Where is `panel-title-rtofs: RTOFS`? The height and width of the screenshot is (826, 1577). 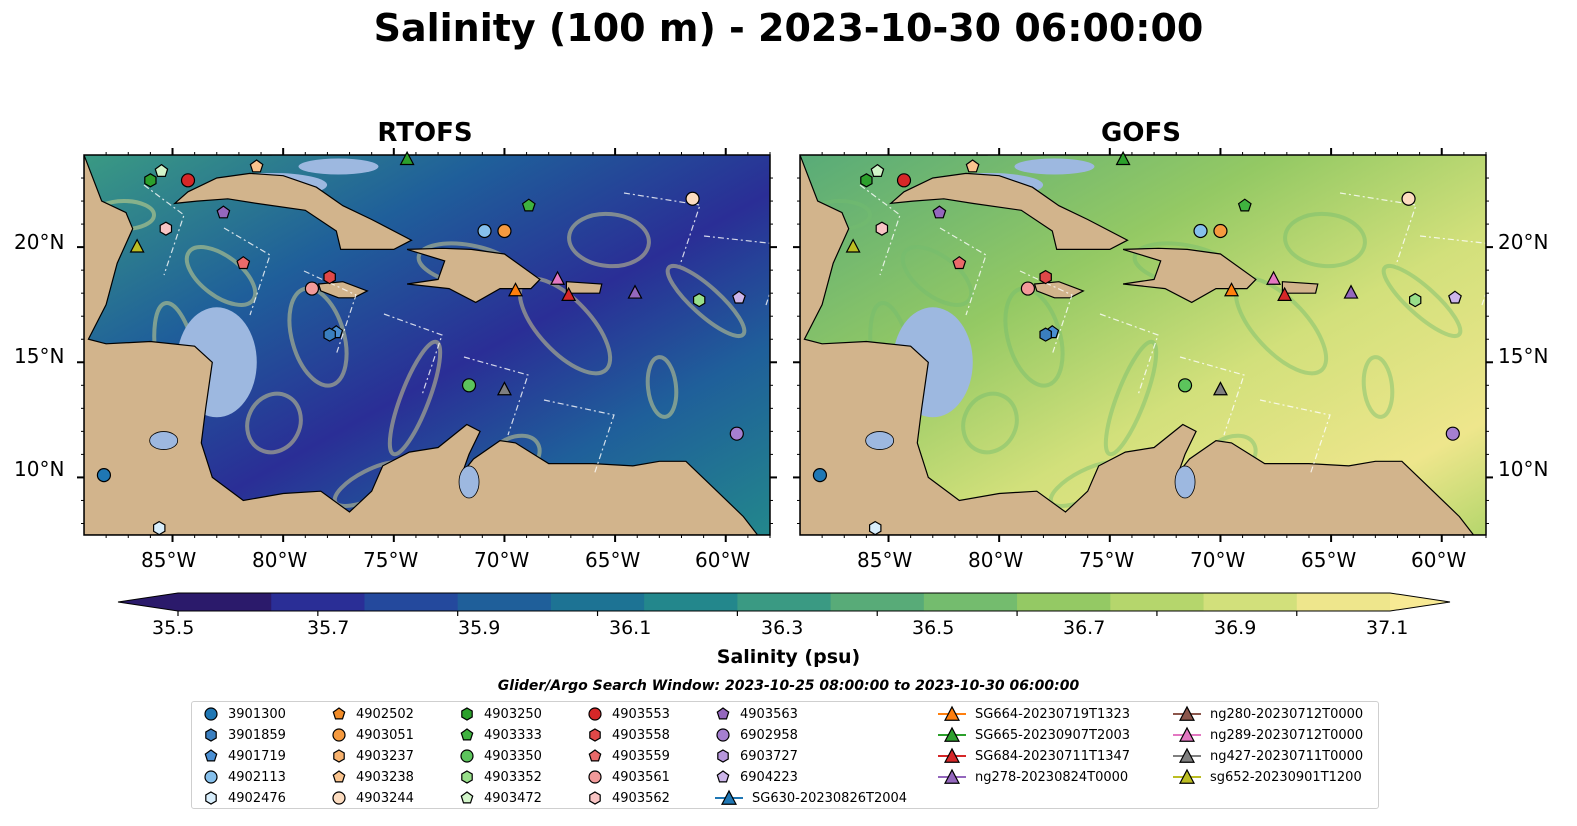
panel-title-rtofs: RTOFS is located at coordinates (425, 133).